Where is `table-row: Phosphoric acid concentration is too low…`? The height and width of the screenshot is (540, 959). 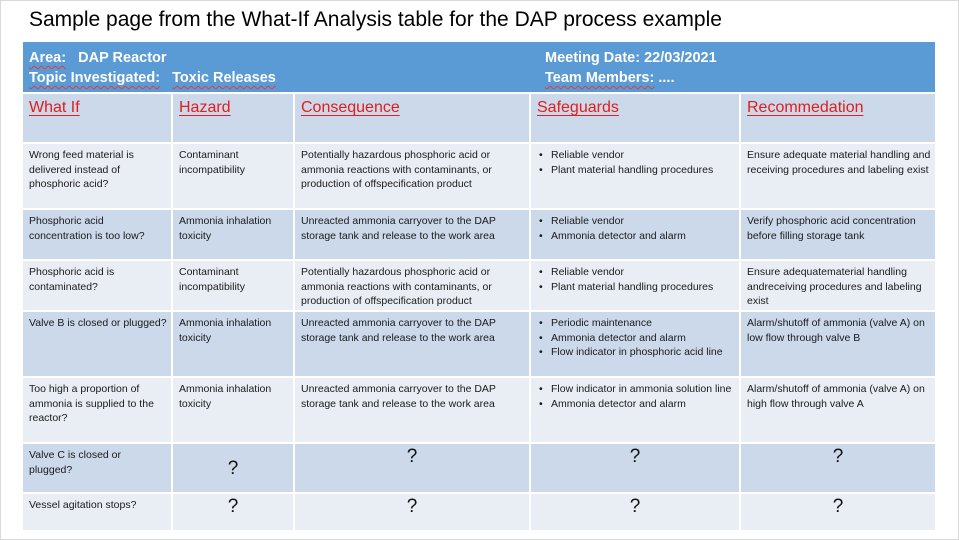 table-row: Phosphoric acid concentration is too low… is located at coordinates (479, 234).